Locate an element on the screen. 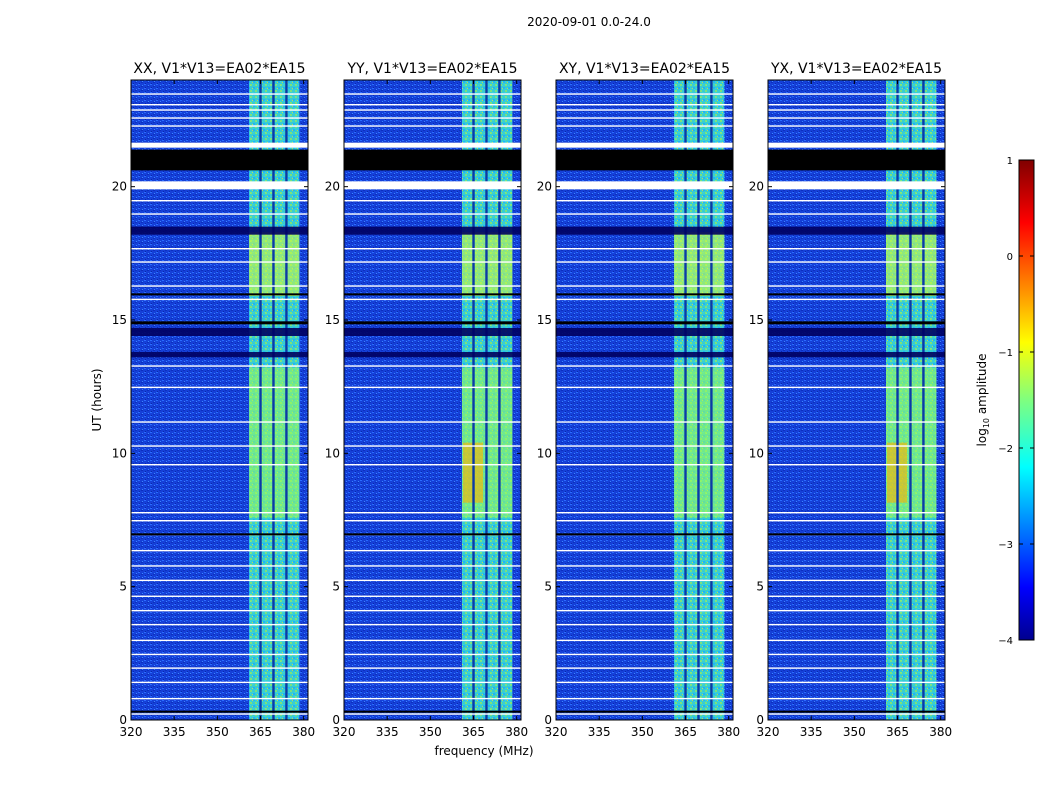 This screenshot has height=800, width=1050. panel-title: YX, V1*V13=EA02*EA15 is located at coordinates (856, 69).